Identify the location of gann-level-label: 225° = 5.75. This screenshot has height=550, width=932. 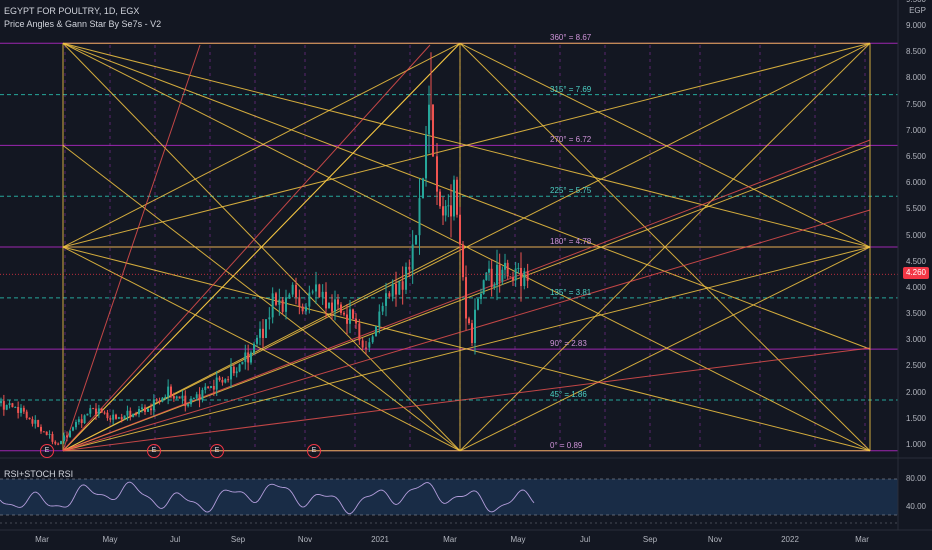
(571, 191).